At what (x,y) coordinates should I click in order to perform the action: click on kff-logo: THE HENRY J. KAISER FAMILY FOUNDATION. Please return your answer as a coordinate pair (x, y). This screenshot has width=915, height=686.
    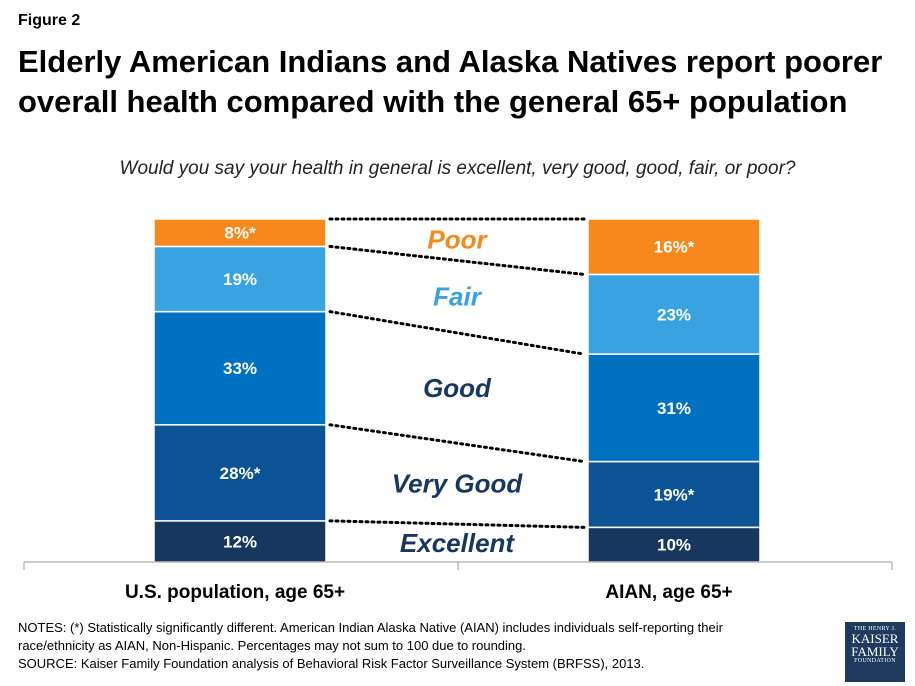
    Looking at the image, I should click on (875, 652).